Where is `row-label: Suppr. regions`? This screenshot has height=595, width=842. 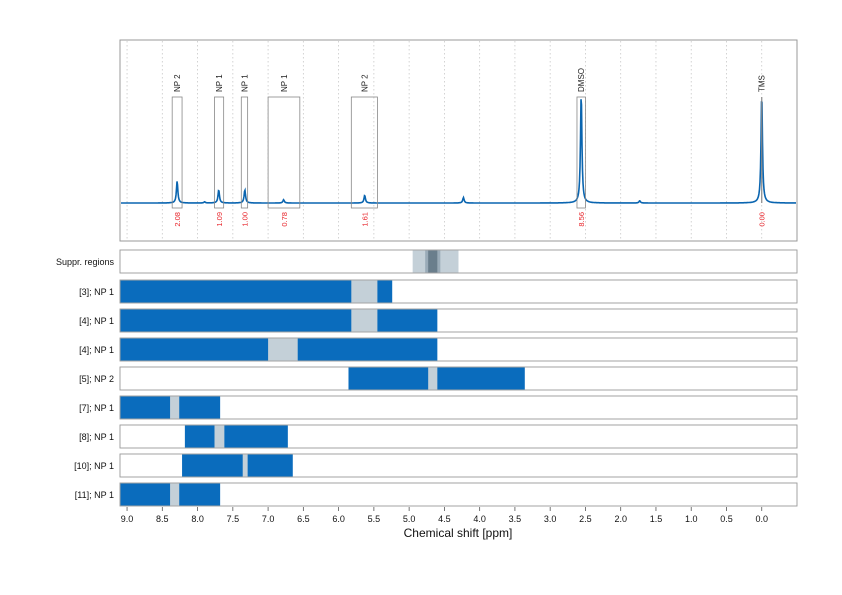
row-label: Suppr. regions is located at coordinates (85, 262).